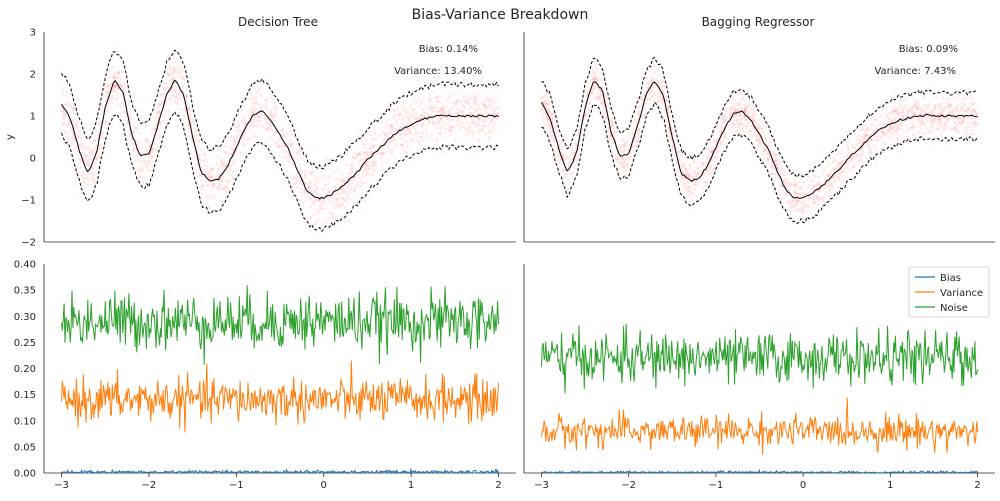  I want to click on y-tick-label: 1, so click(33, 117).